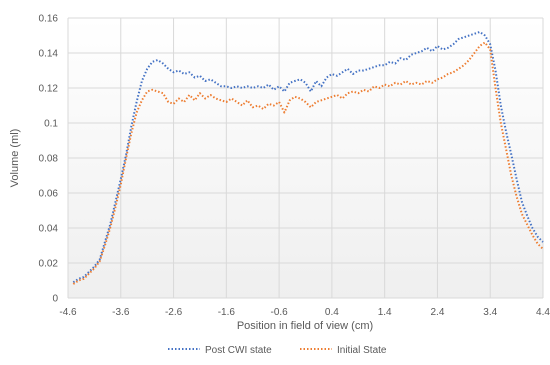 This screenshot has width=550, height=365. What do you see at coordinates (238, 350) in the screenshot?
I see `legend-label-post-cwi: Post CWI state` at bounding box center [238, 350].